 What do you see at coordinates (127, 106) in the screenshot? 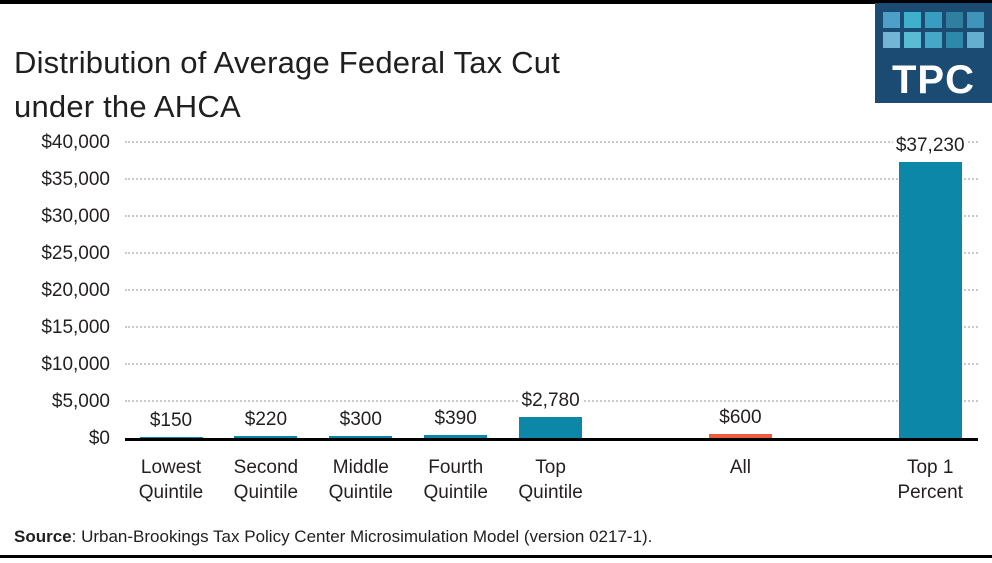
I see `chart-title-line2: under the AHCA` at bounding box center [127, 106].